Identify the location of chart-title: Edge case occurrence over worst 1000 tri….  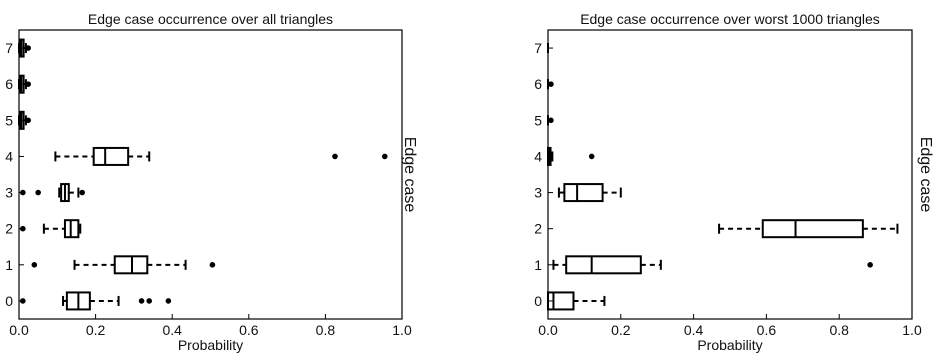
(730, 19).